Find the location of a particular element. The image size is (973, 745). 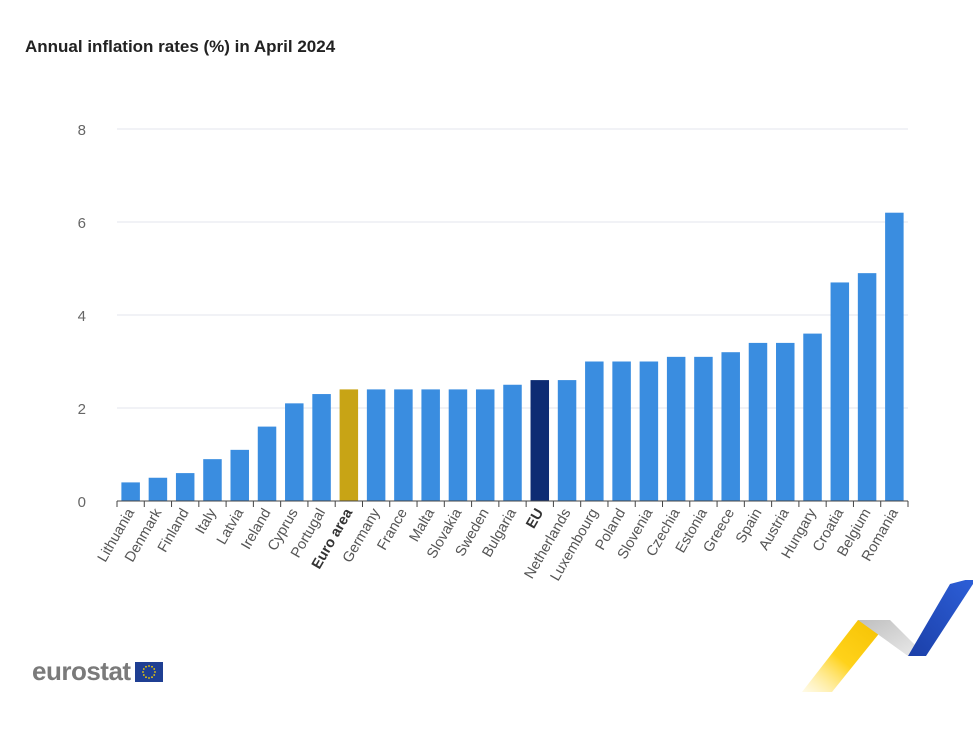

y-tick-label: 6 is located at coordinates (82, 223).